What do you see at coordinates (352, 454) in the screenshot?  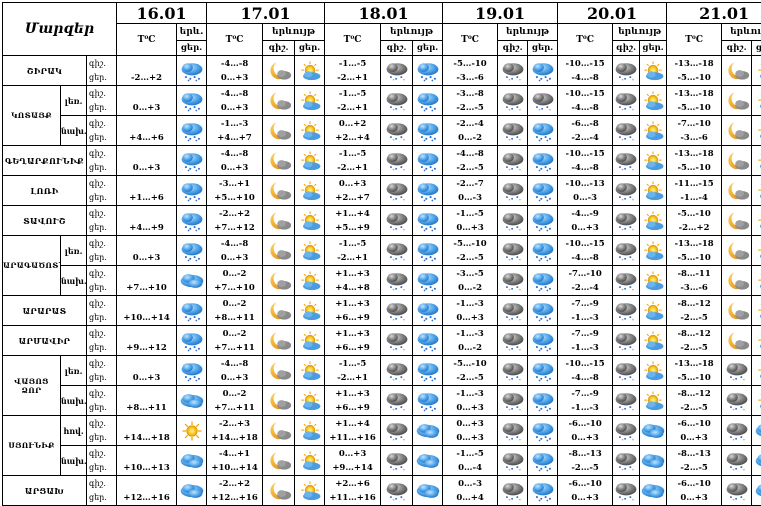 I see `temp-night: 0…+3` at bounding box center [352, 454].